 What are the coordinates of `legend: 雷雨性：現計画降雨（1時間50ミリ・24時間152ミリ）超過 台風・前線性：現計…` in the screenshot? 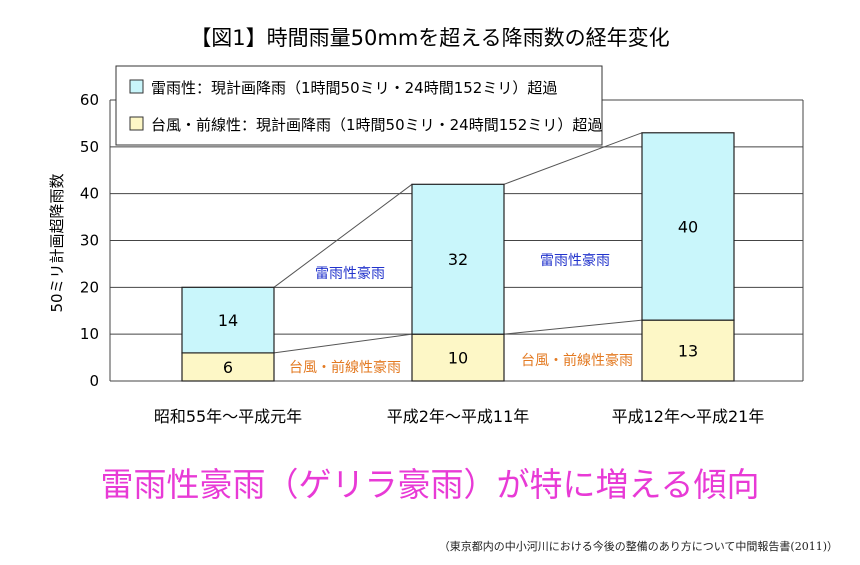 It's located at (359, 105).